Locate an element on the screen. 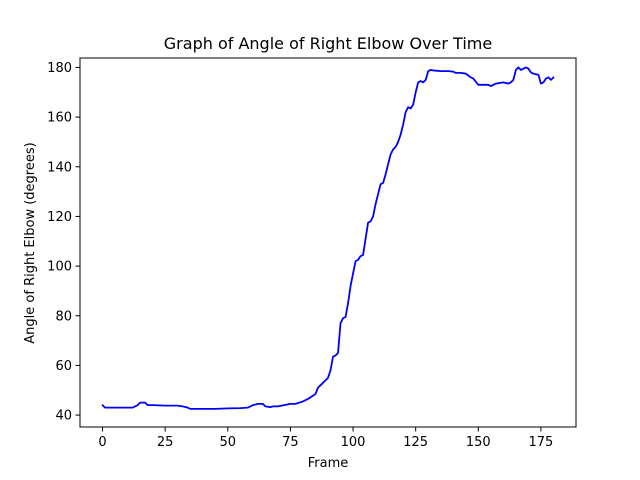  x-tick-label: 150 is located at coordinates (478, 442).